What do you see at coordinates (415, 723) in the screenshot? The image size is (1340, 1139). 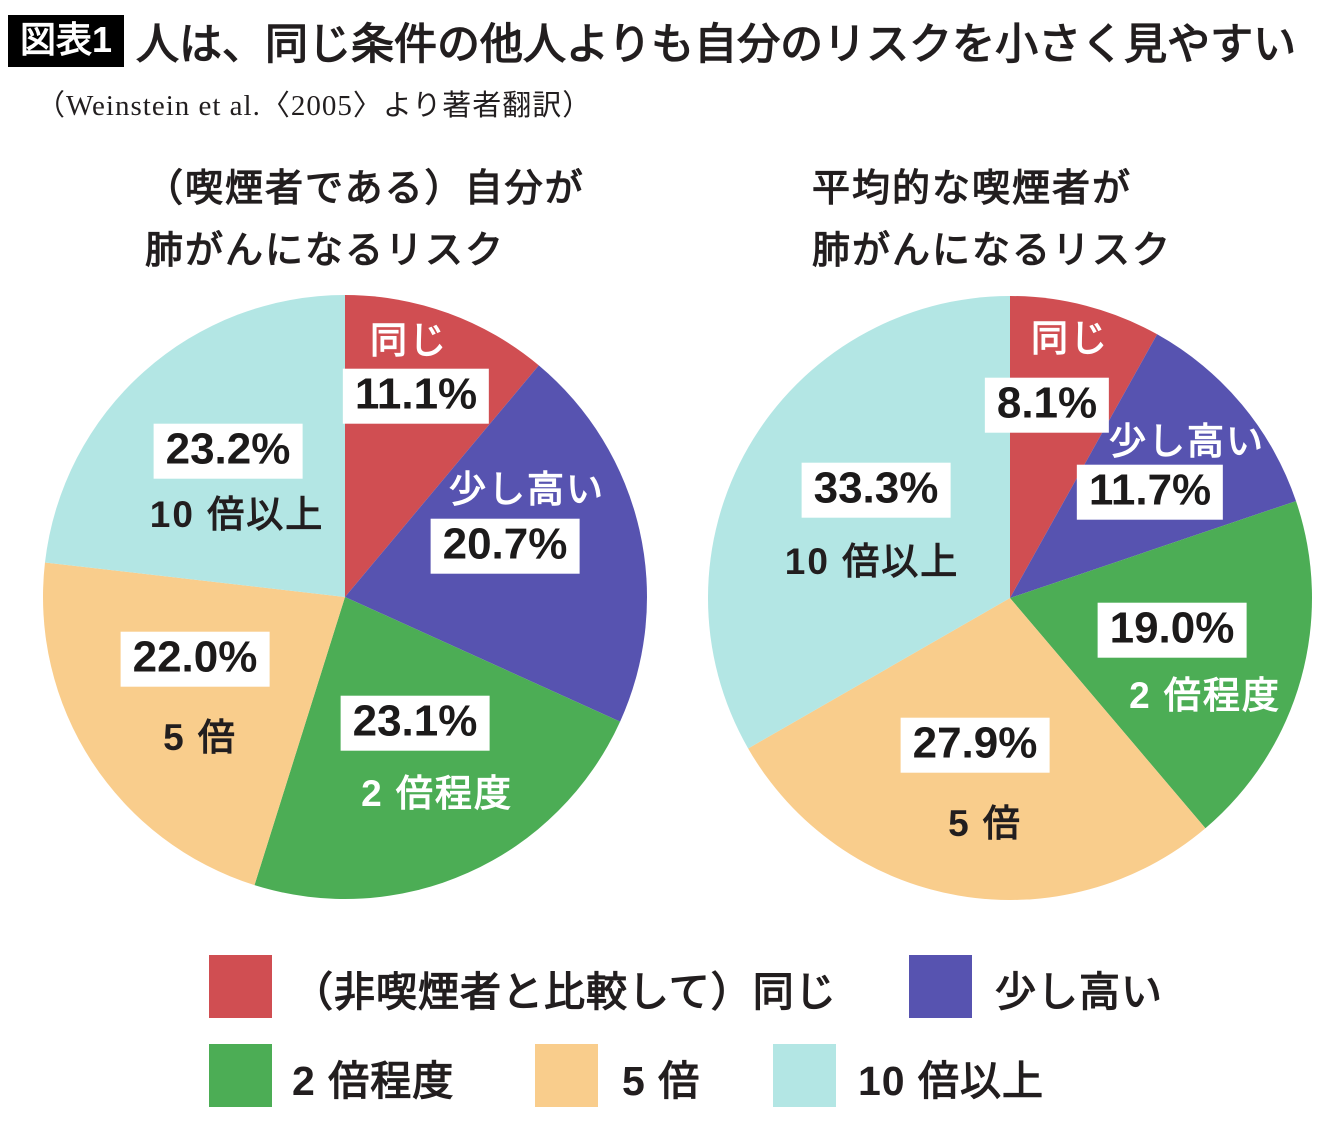 I see `left-slice-value-twice: 23.1%` at bounding box center [415, 723].